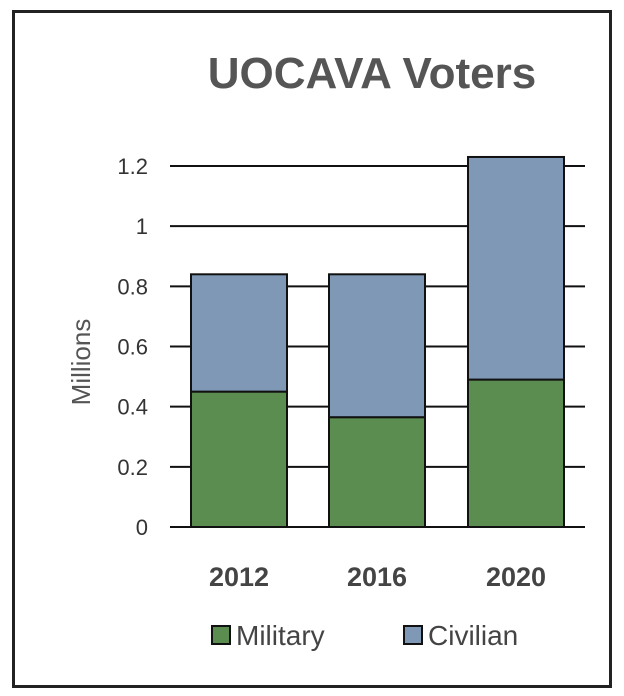 This screenshot has width=624, height=696. What do you see at coordinates (239, 577) in the screenshot?
I see `x-category-label: 2012` at bounding box center [239, 577].